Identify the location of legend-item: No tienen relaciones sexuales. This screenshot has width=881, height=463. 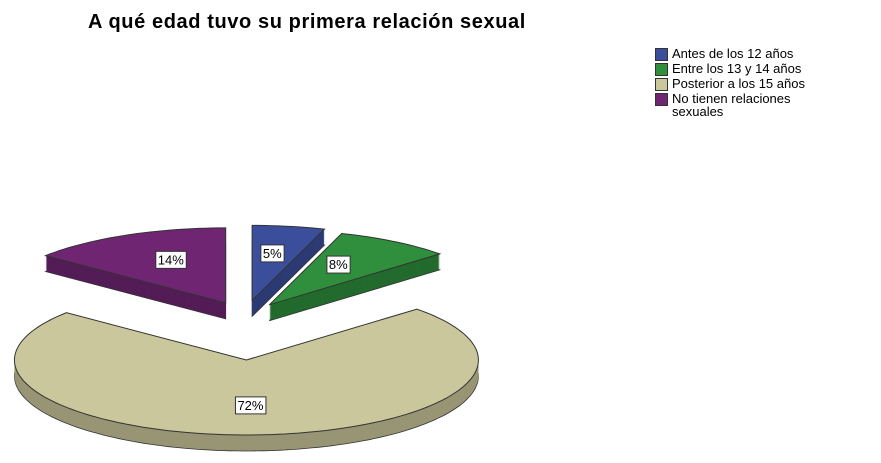
(730, 105).